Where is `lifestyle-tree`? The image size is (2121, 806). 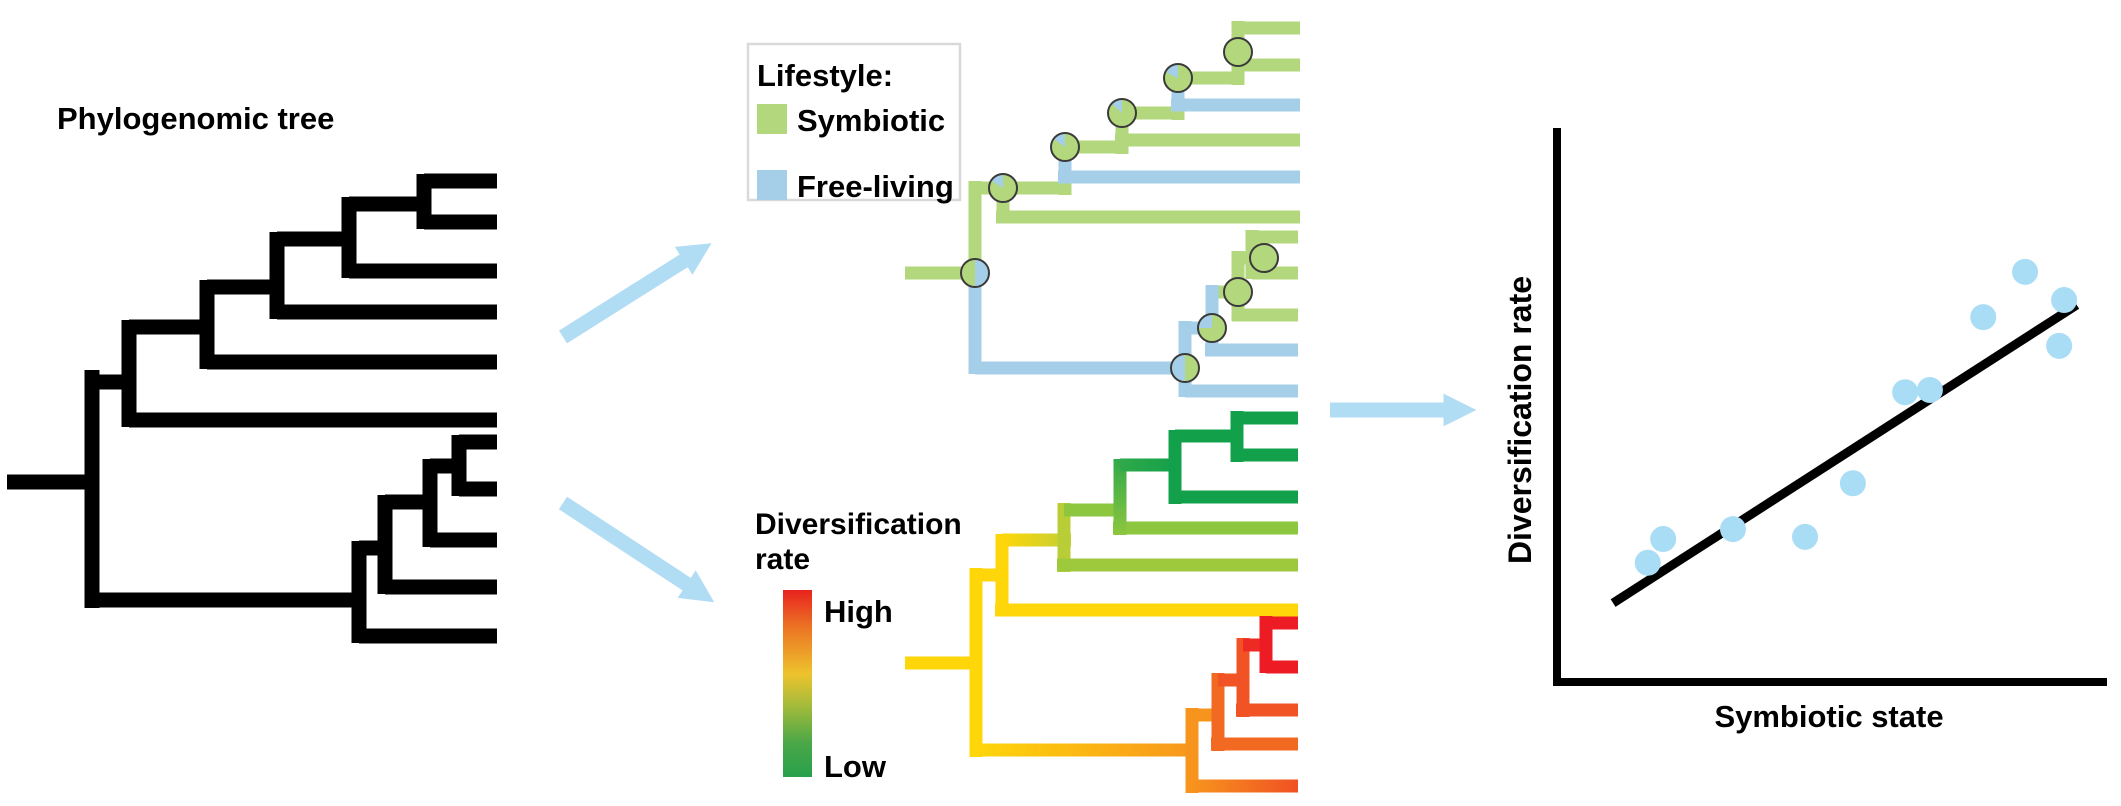 lifestyle-tree is located at coordinates (1102, 209).